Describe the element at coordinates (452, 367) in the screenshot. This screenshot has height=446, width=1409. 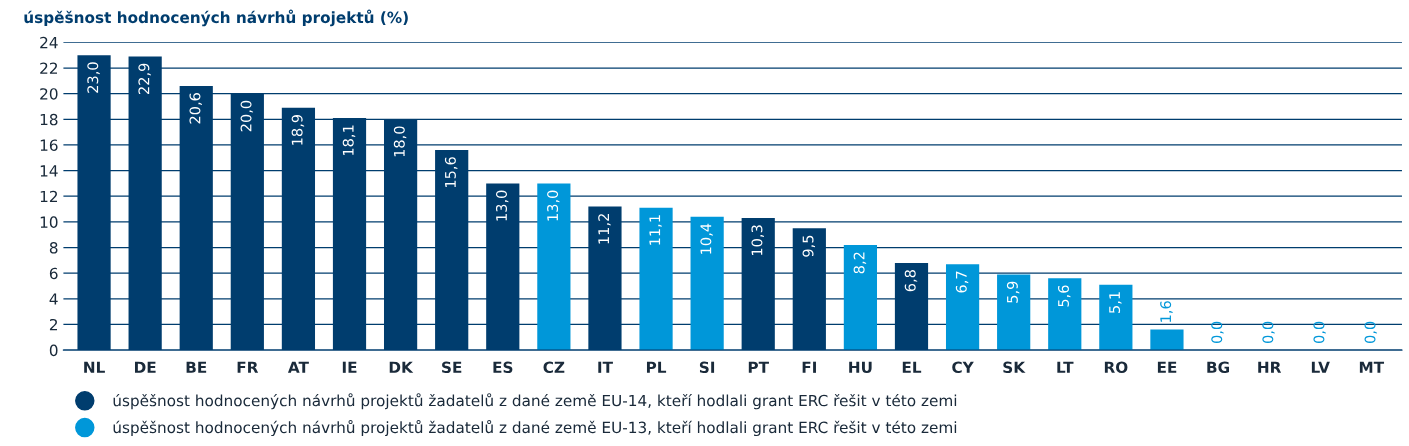
I see `x-tick-label: SE` at that location.